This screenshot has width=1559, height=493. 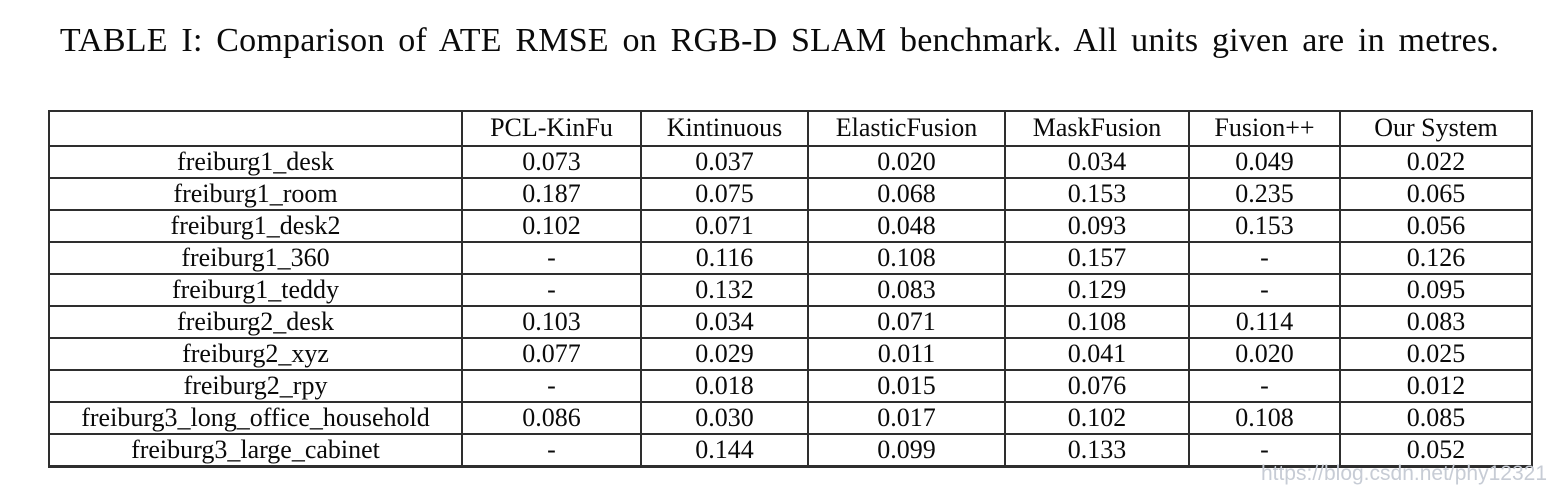 What do you see at coordinates (906, 450) in the screenshot?
I see `value-cell: 0.099` at bounding box center [906, 450].